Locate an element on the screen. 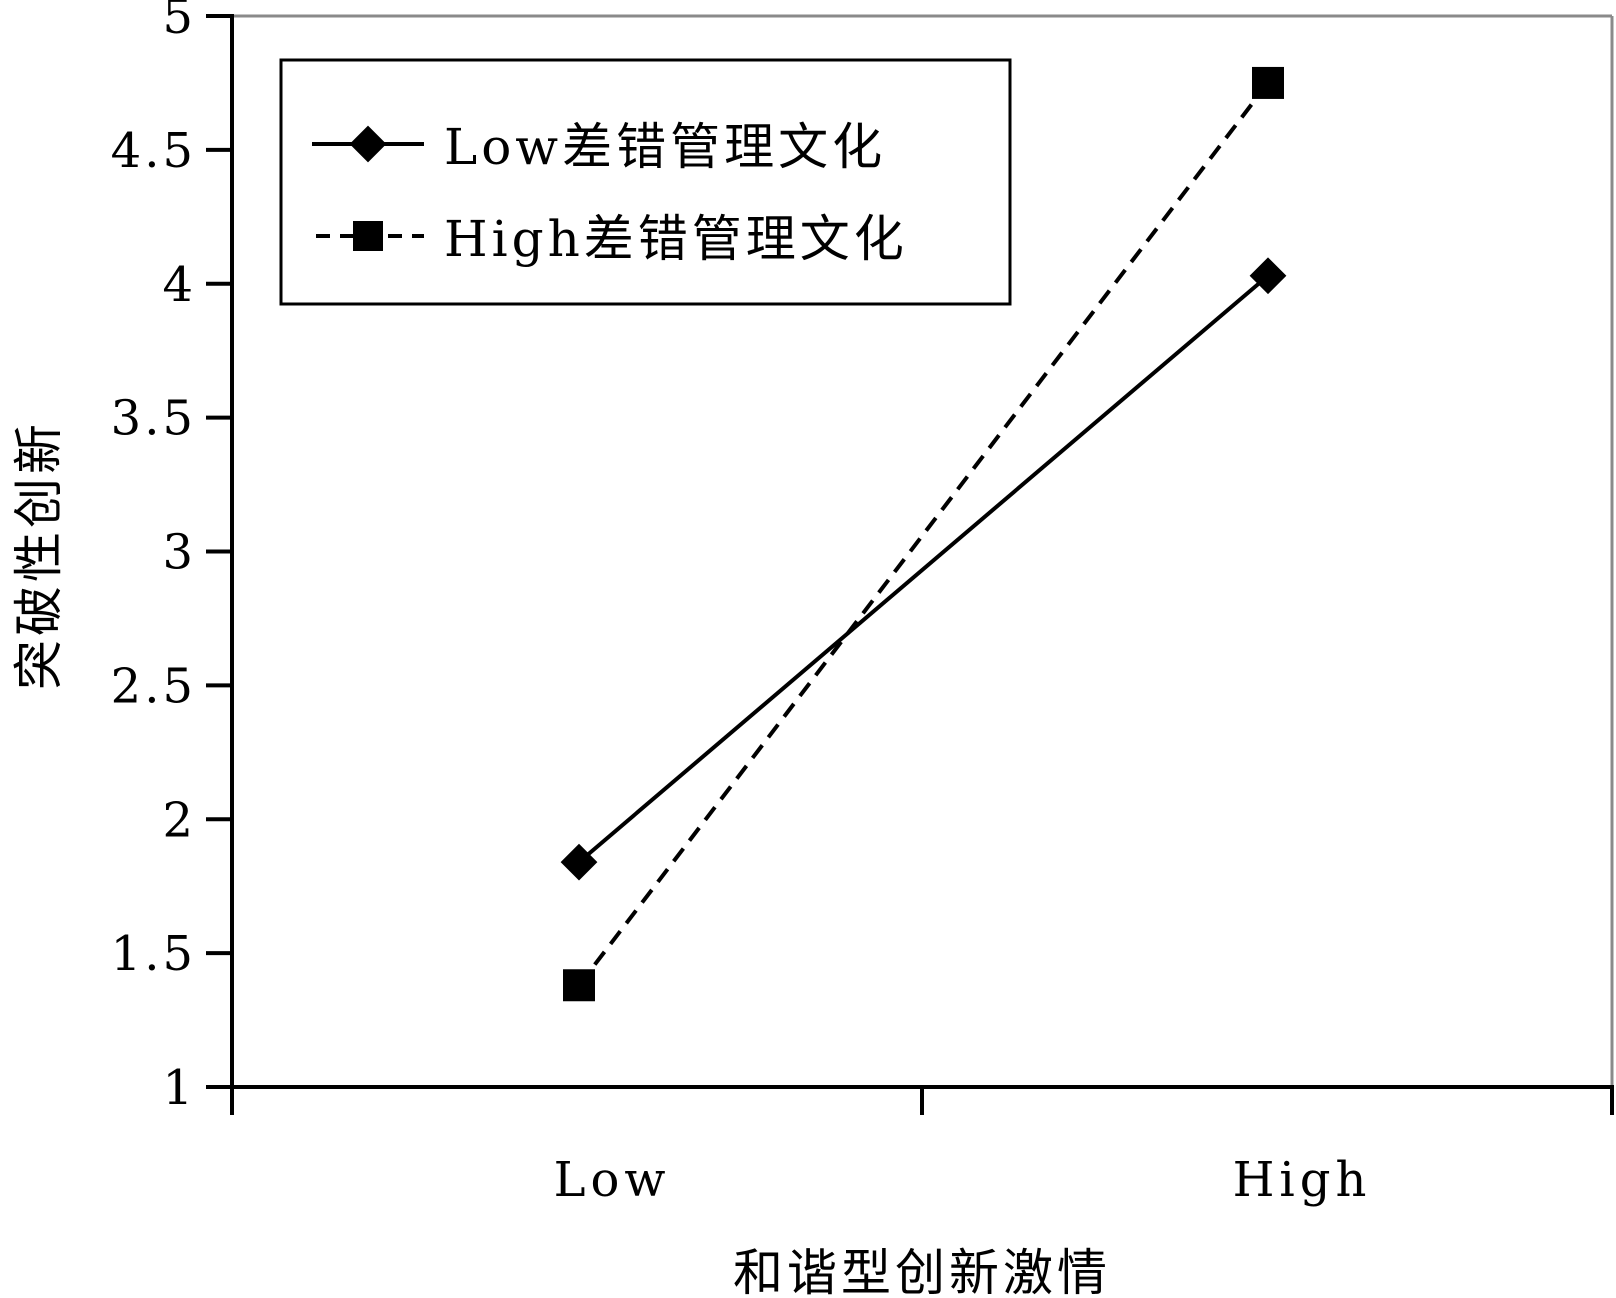  x-tick-label: High is located at coordinates (1302, 1180).